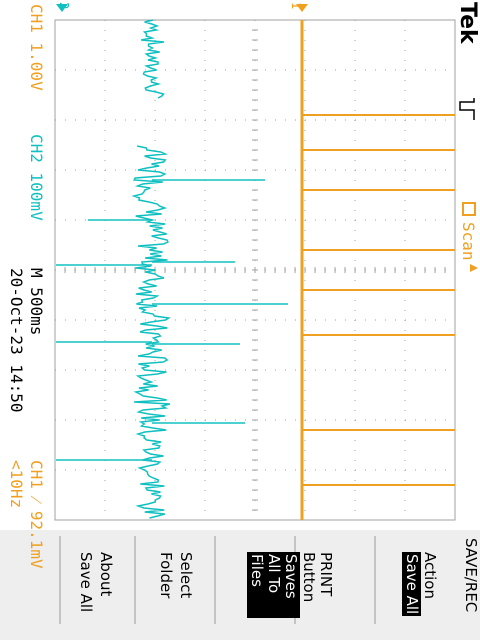  What do you see at coordinates (36, 47) in the screenshot?
I see `ch1-scale-readout: CH1 1.00V` at bounding box center [36, 47].